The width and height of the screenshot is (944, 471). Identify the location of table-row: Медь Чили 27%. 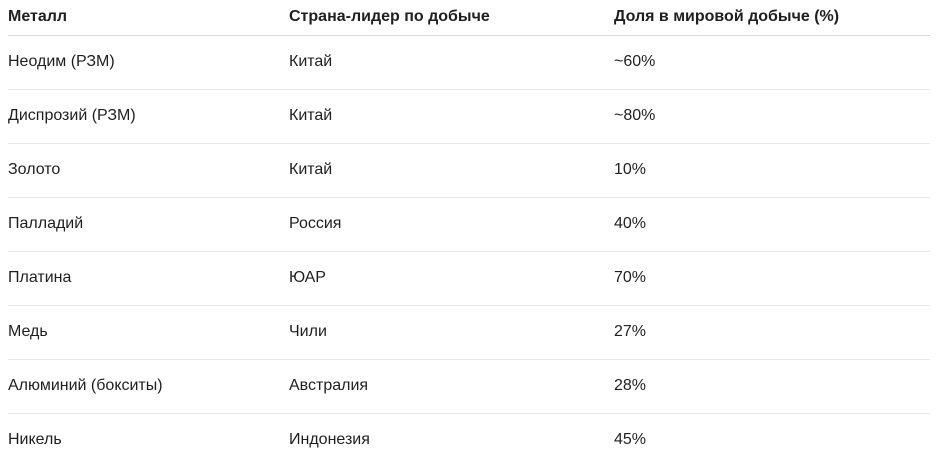
(469, 332).